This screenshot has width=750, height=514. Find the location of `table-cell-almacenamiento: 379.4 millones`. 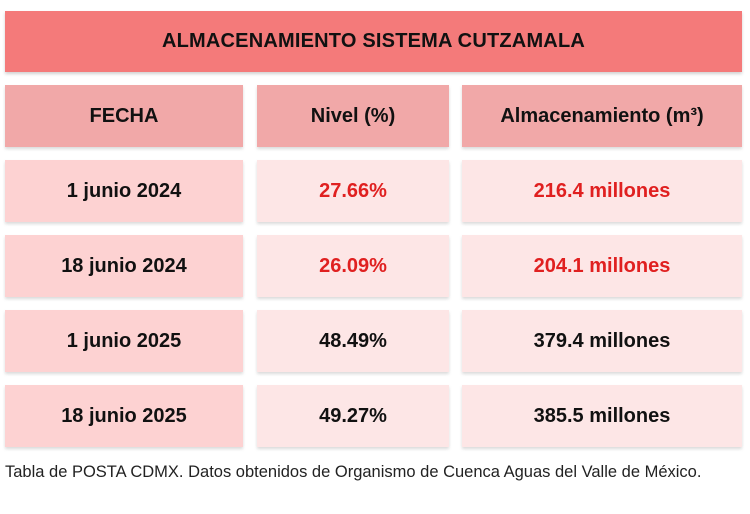

table-cell-almacenamiento: 379.4 millones is located at coordinates (602, 341).